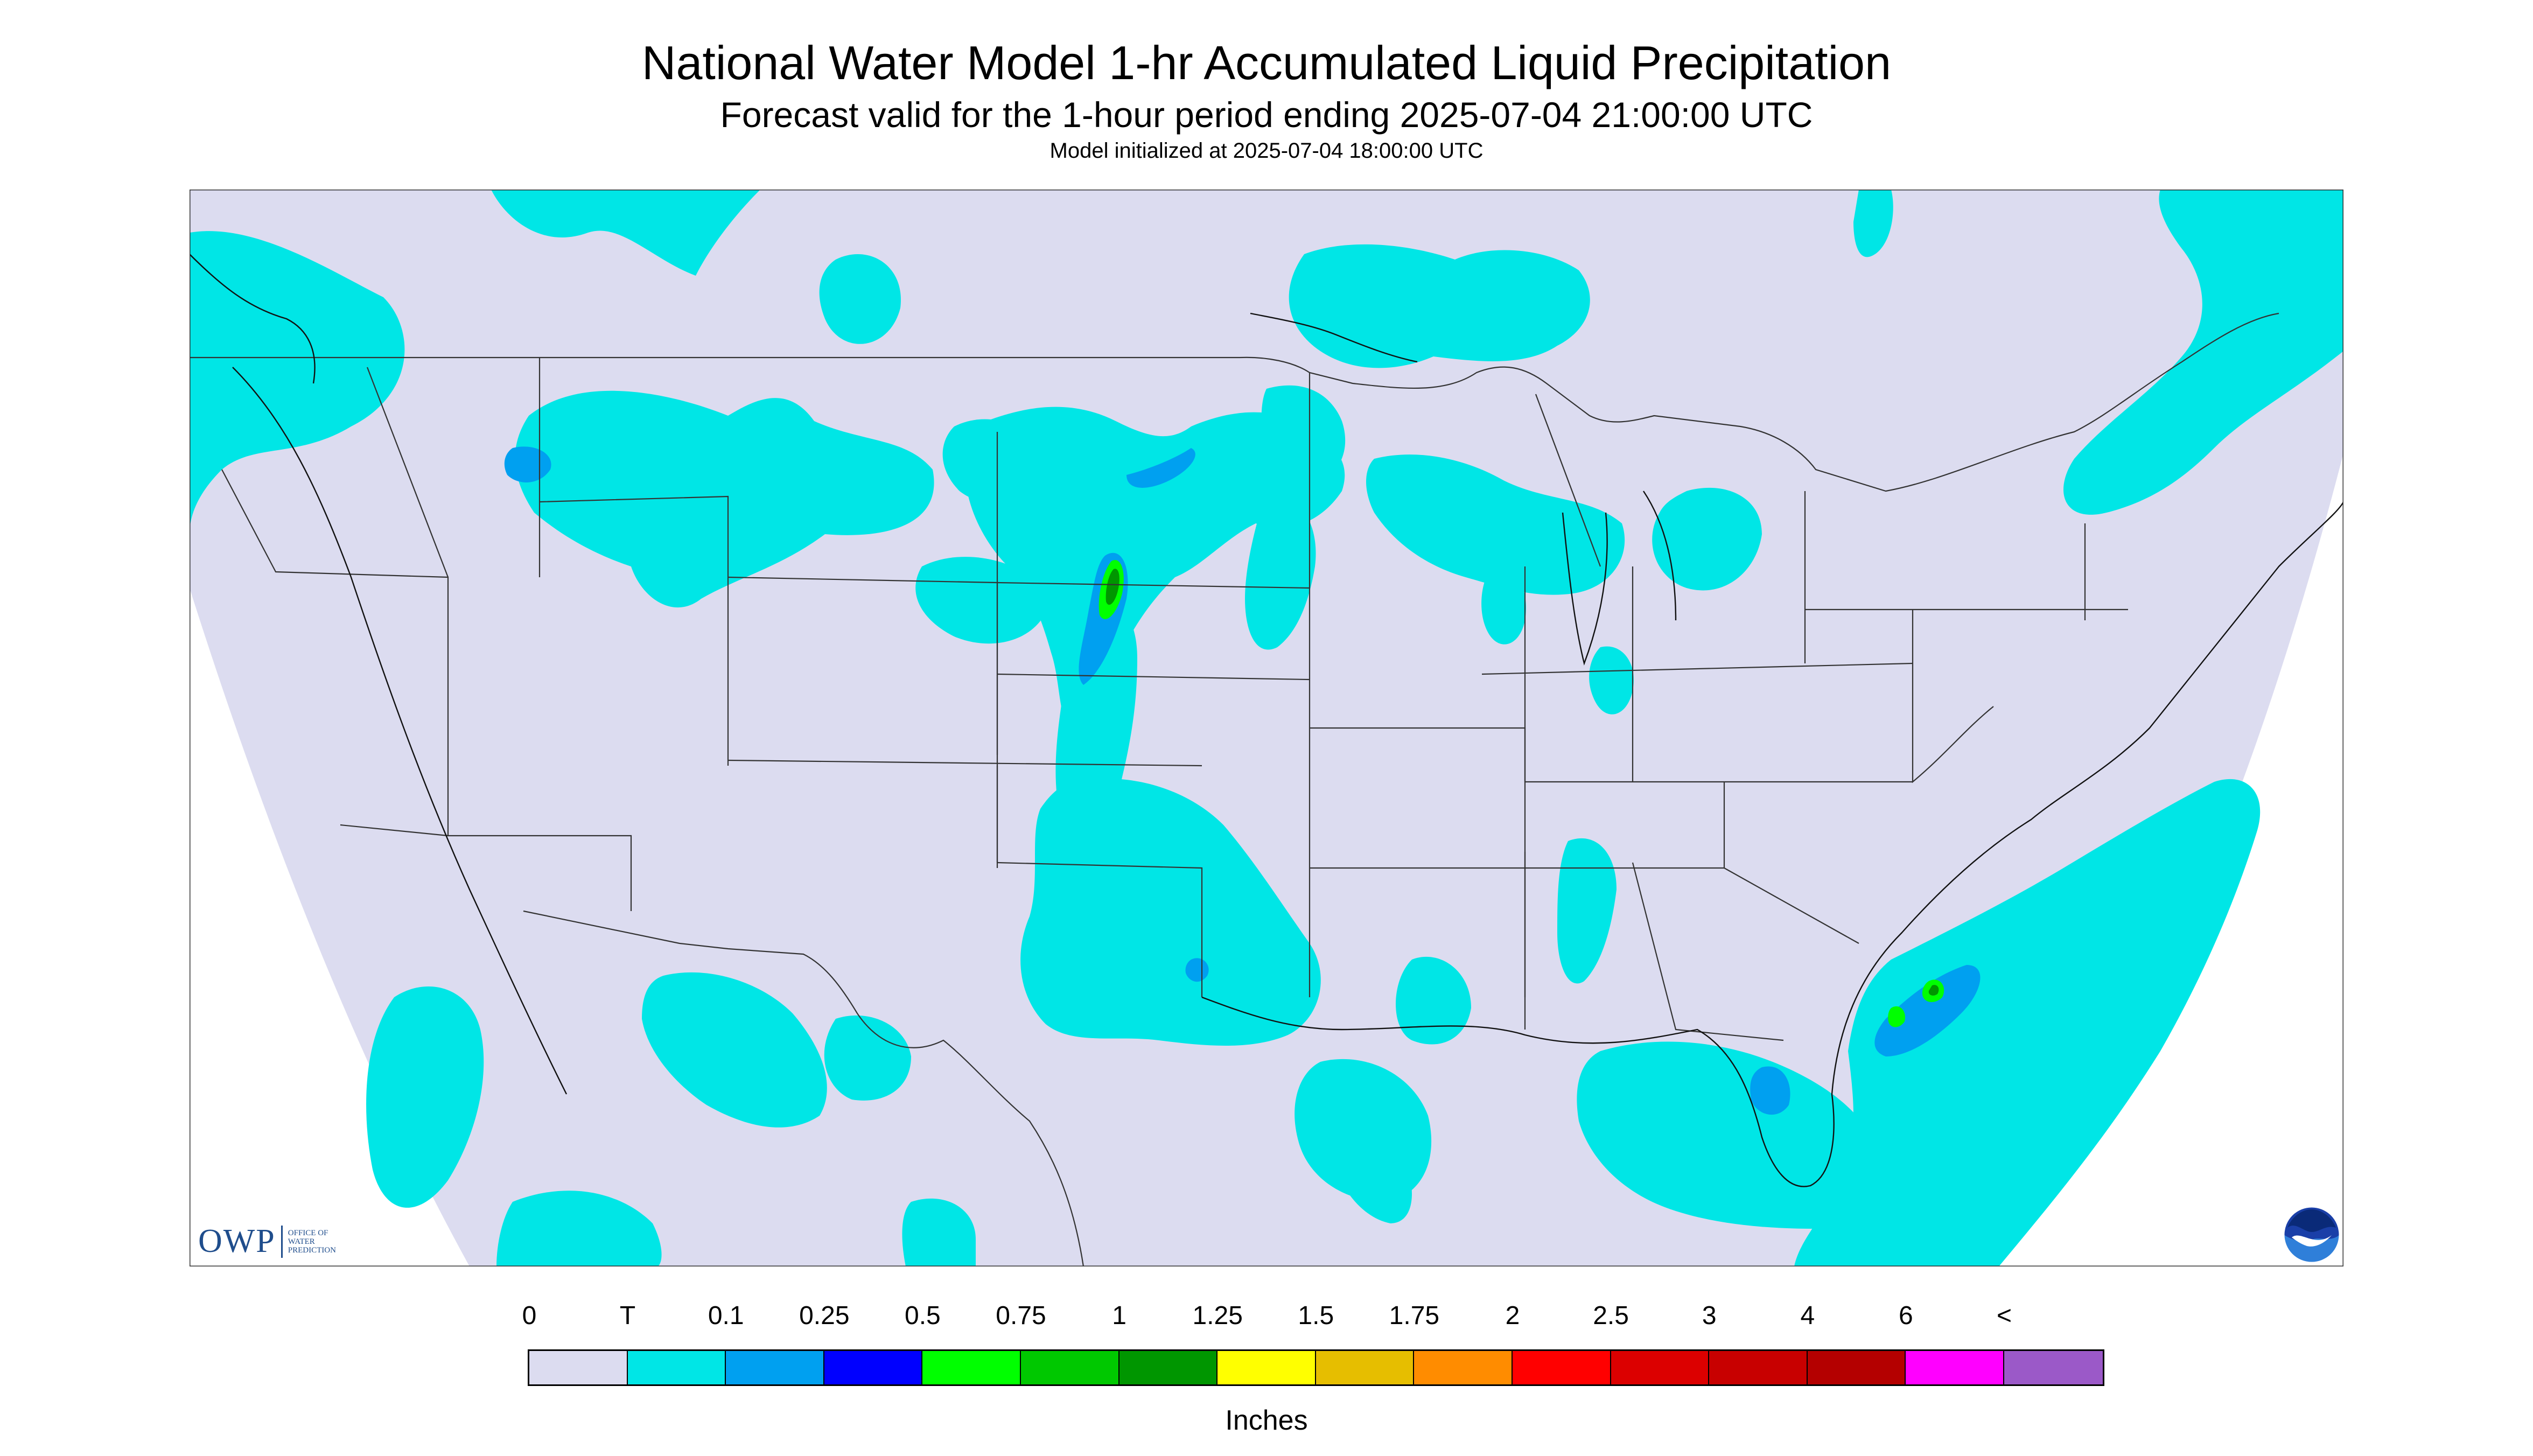  I want to click on legend-label: 1.75, so click(1414, 1315).